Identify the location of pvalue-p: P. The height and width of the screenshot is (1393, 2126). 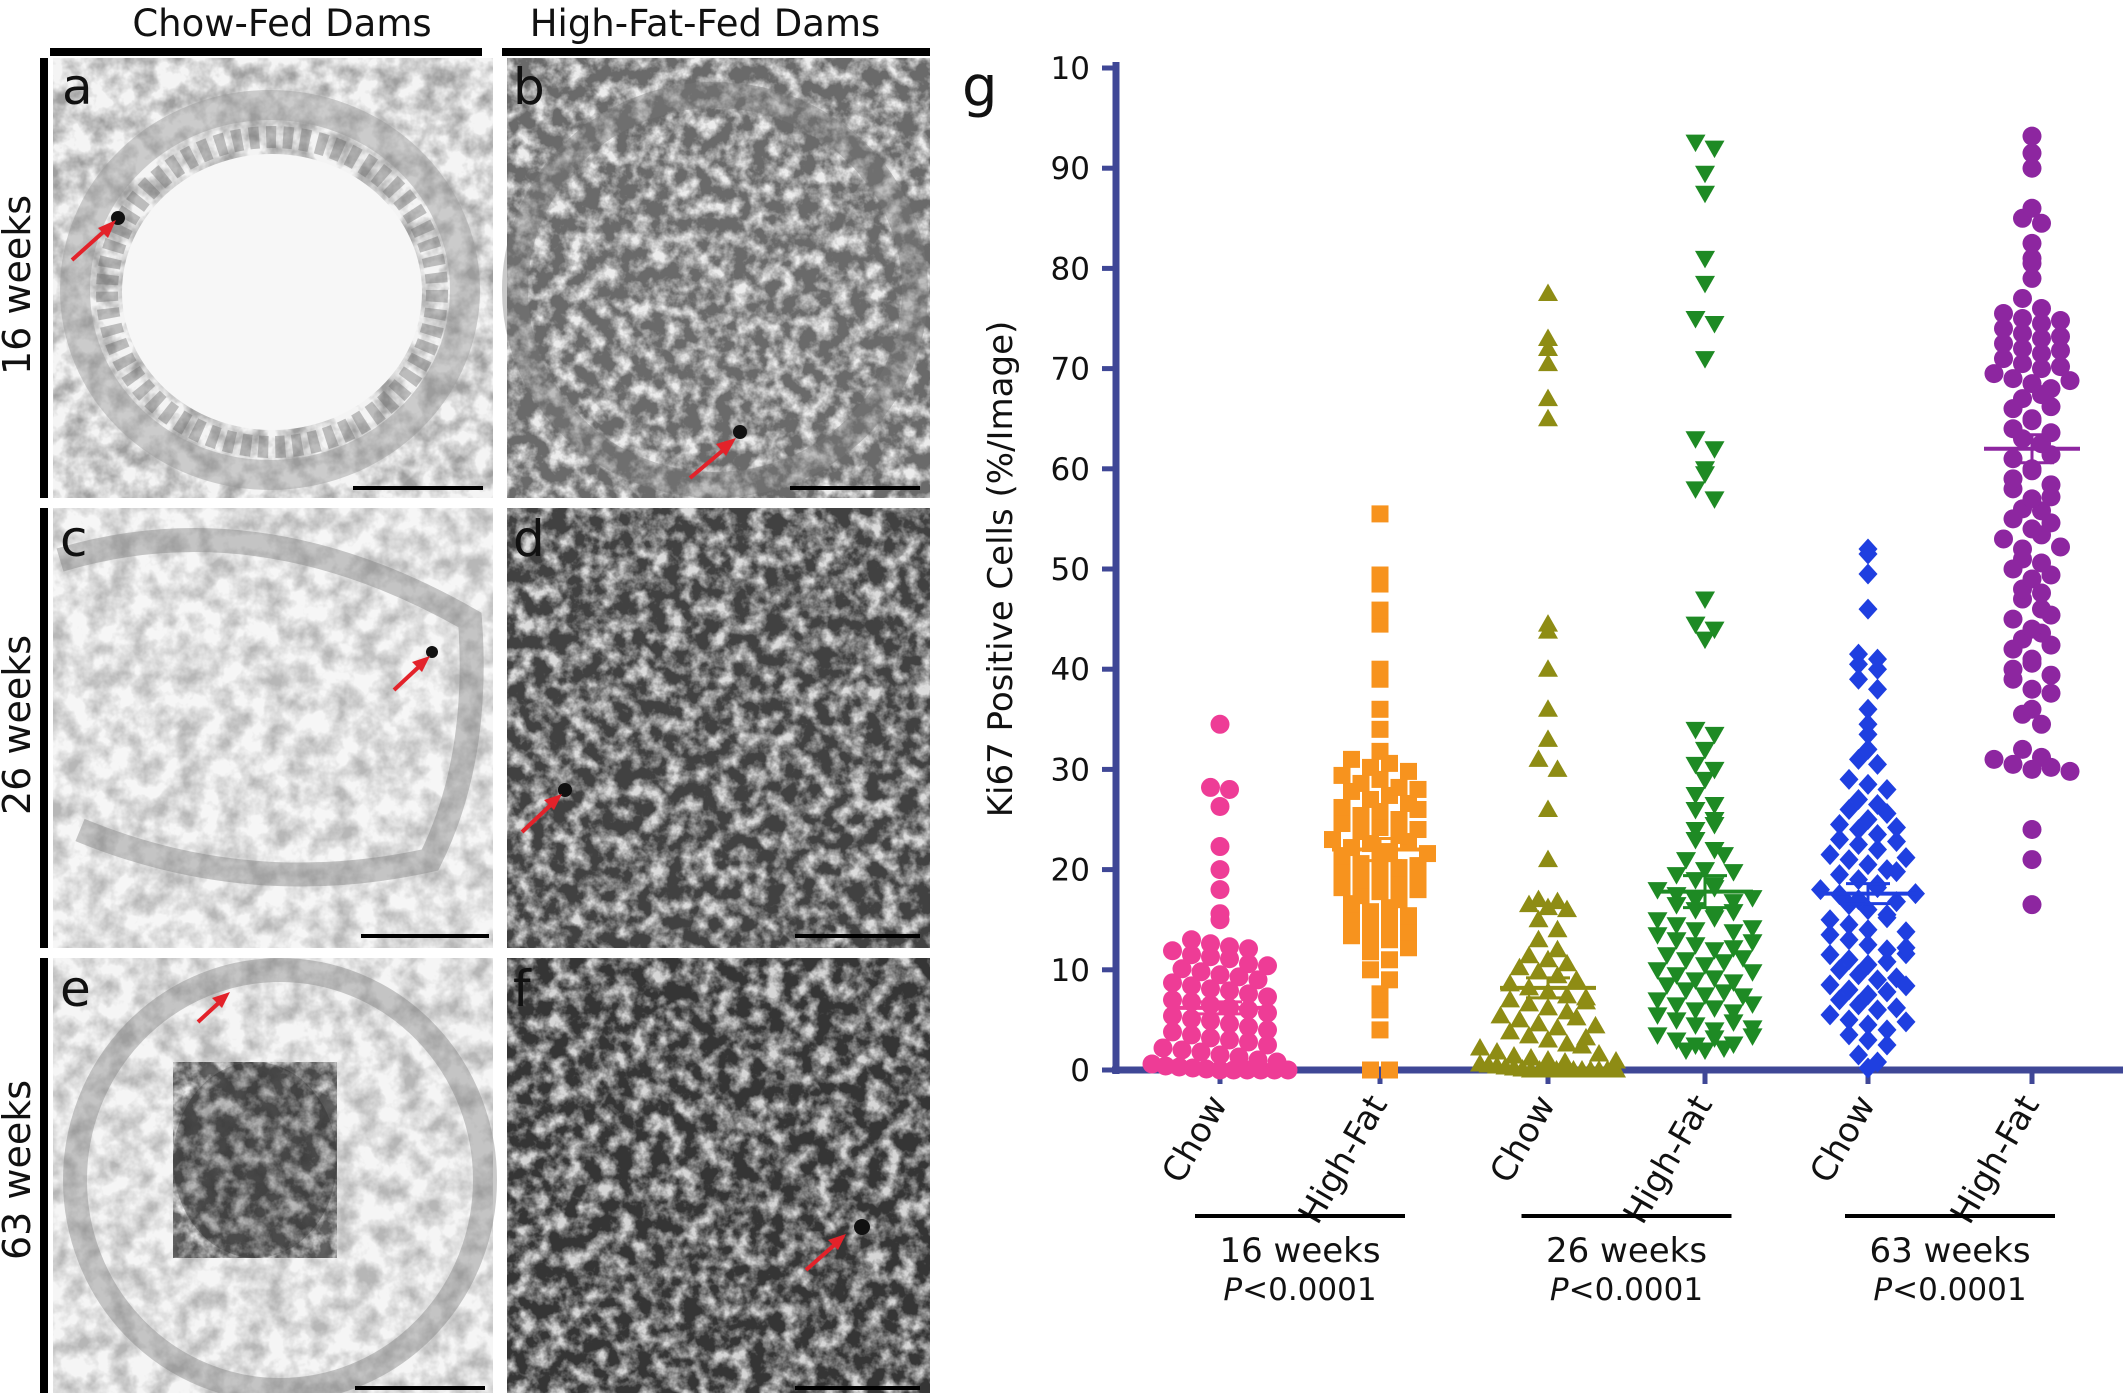
(1882, 1290).